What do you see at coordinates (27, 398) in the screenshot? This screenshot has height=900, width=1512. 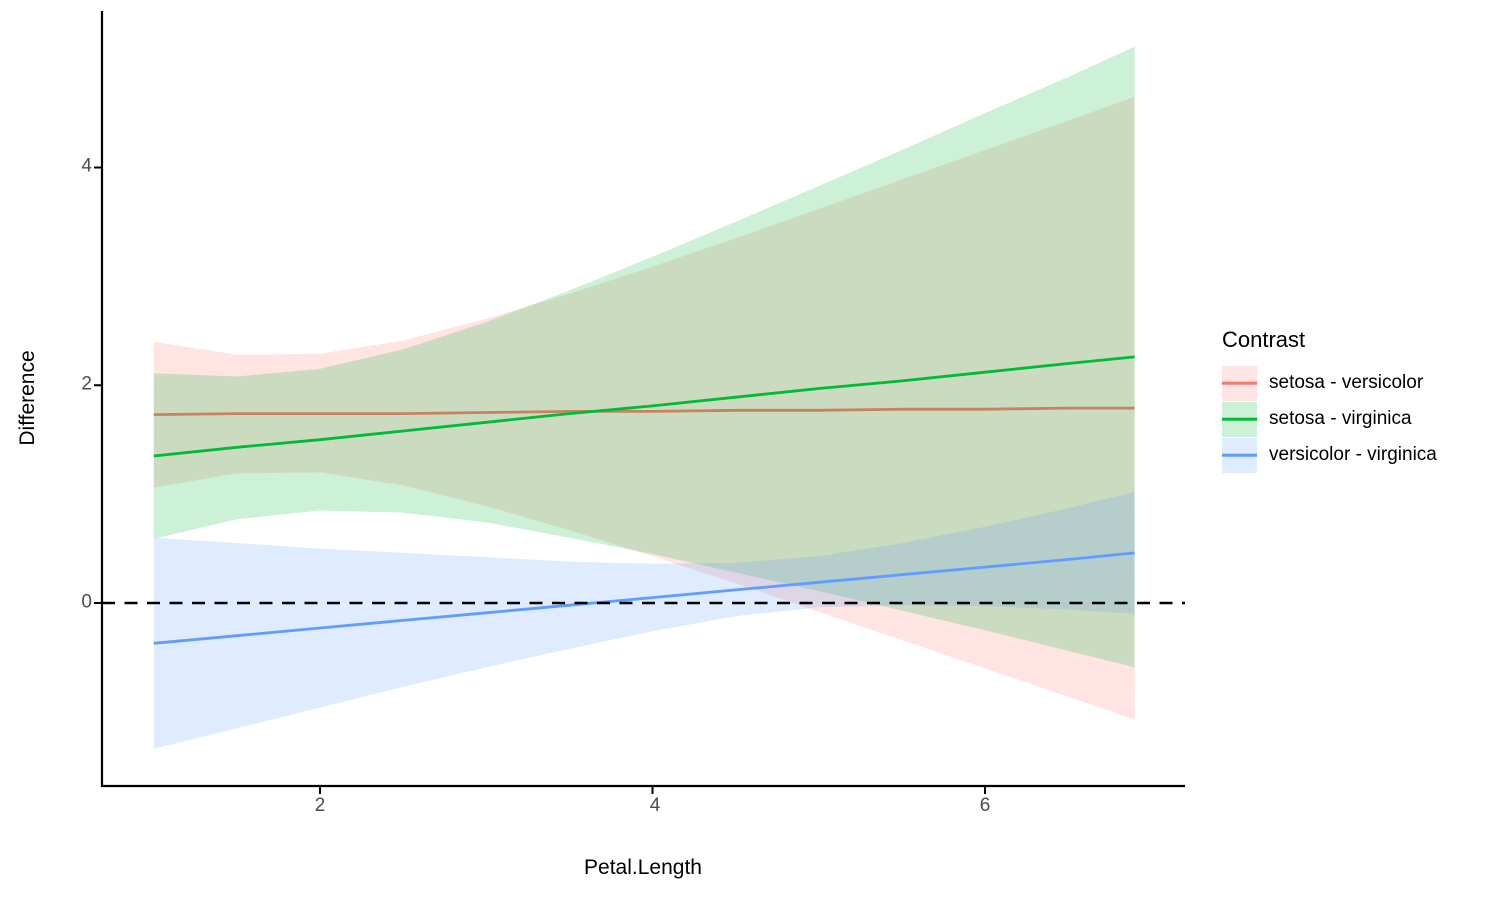 I see `y-axis-title: Difference` at bounding box center [27, 398].